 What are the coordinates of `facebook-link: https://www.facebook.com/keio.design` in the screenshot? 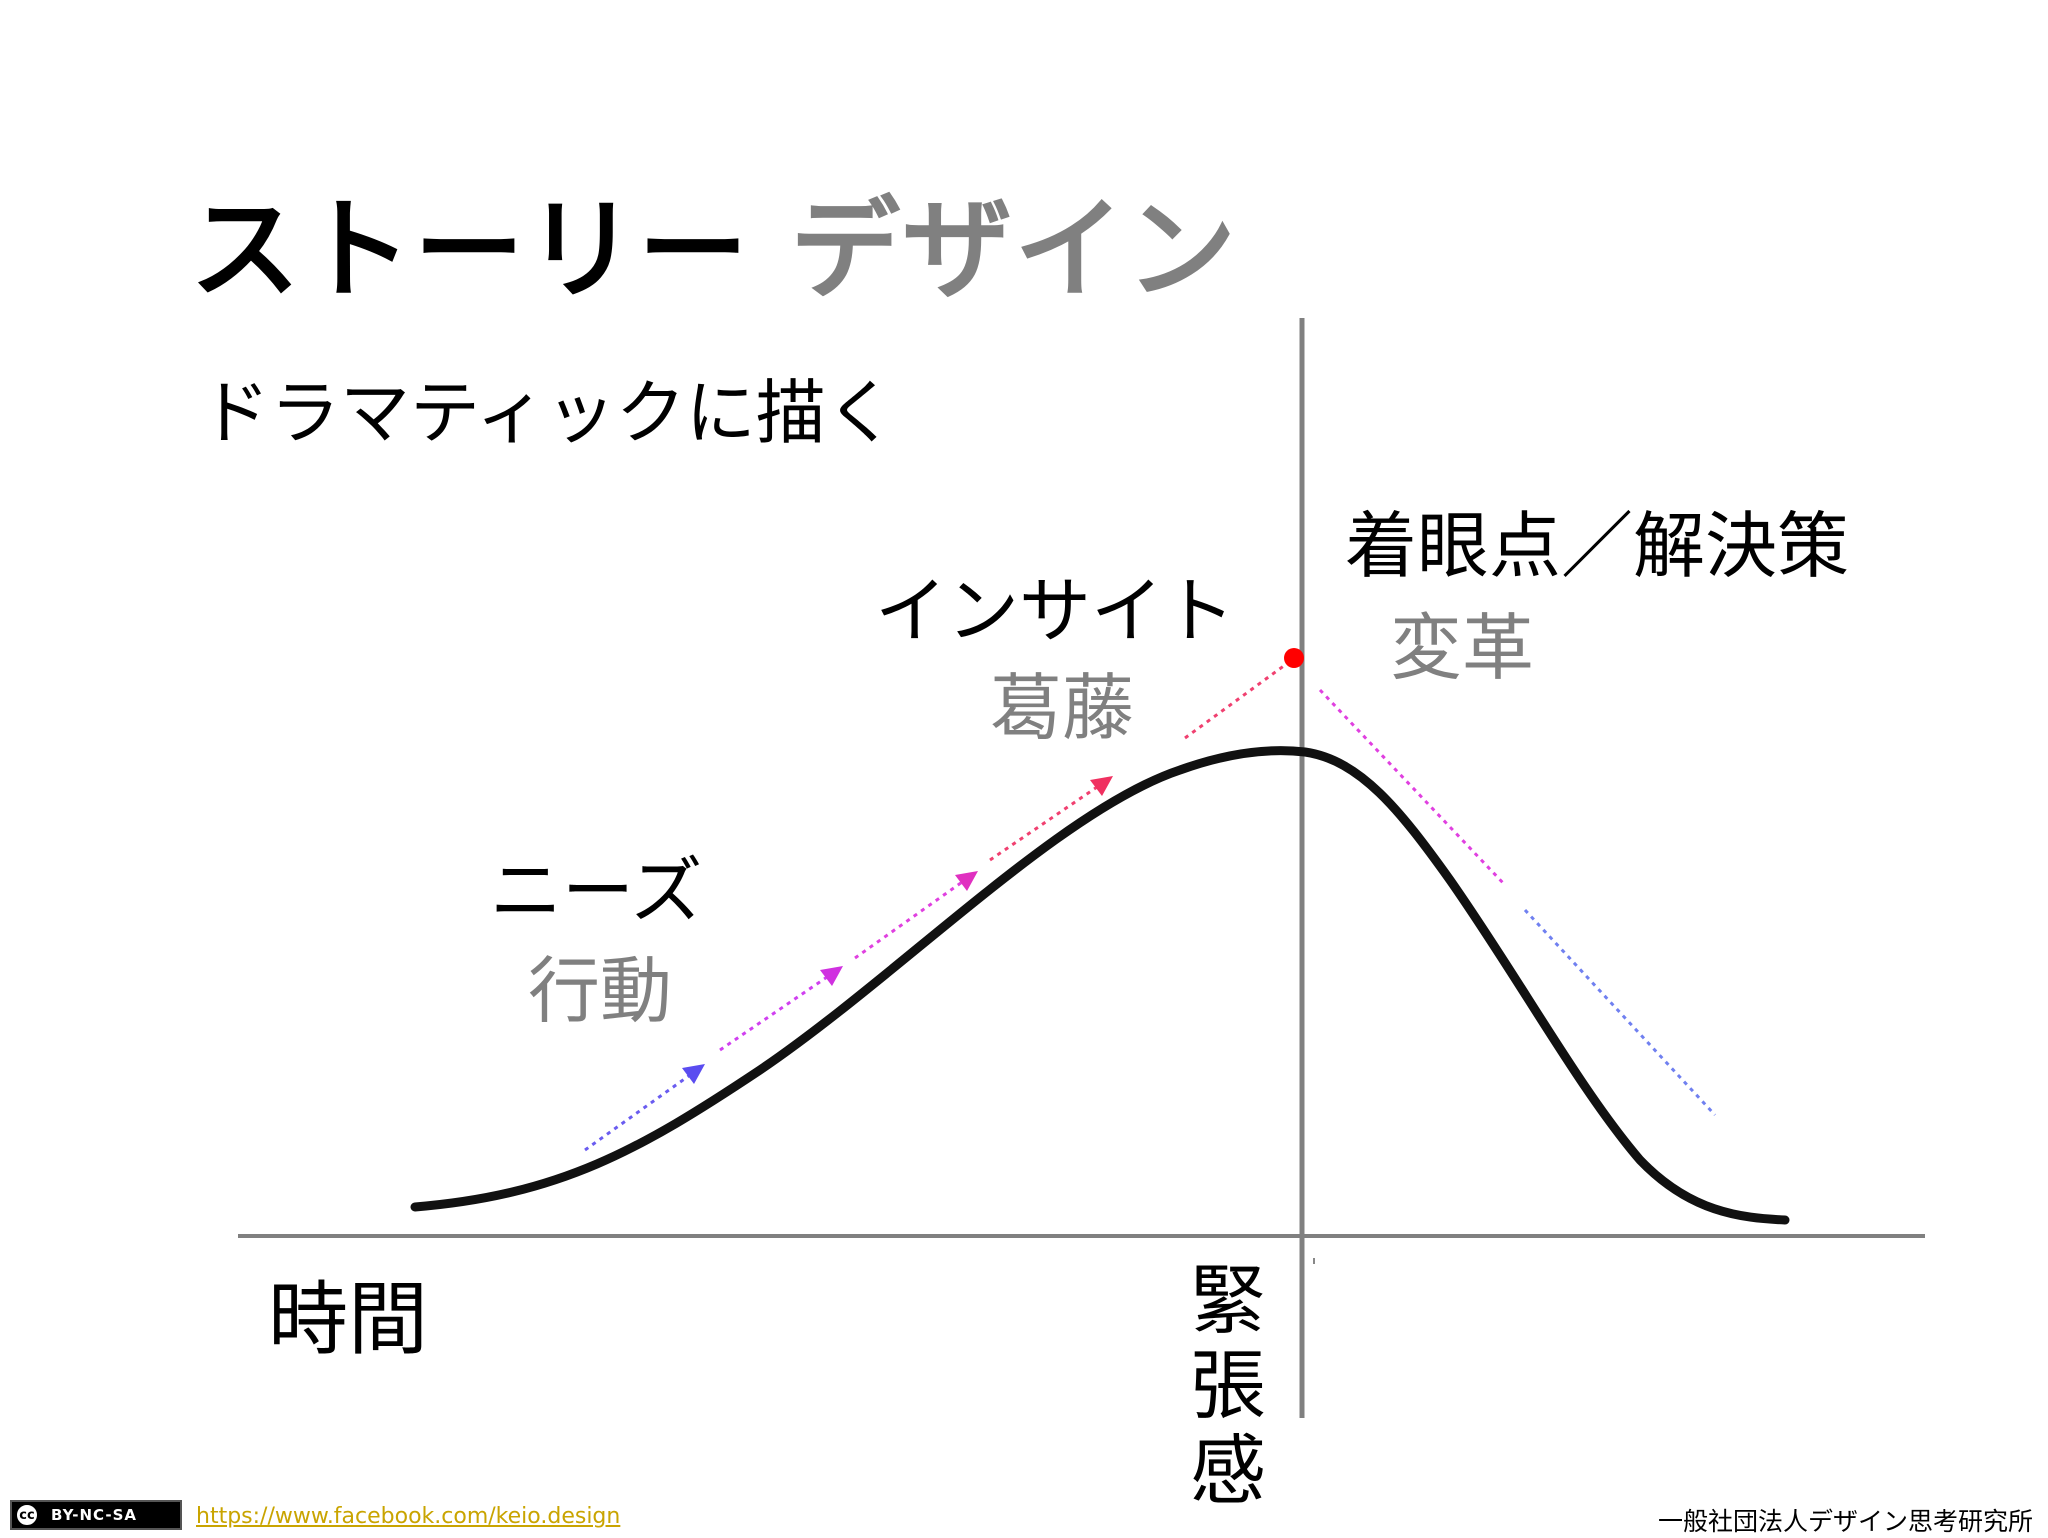 It's located at (408, 1516).